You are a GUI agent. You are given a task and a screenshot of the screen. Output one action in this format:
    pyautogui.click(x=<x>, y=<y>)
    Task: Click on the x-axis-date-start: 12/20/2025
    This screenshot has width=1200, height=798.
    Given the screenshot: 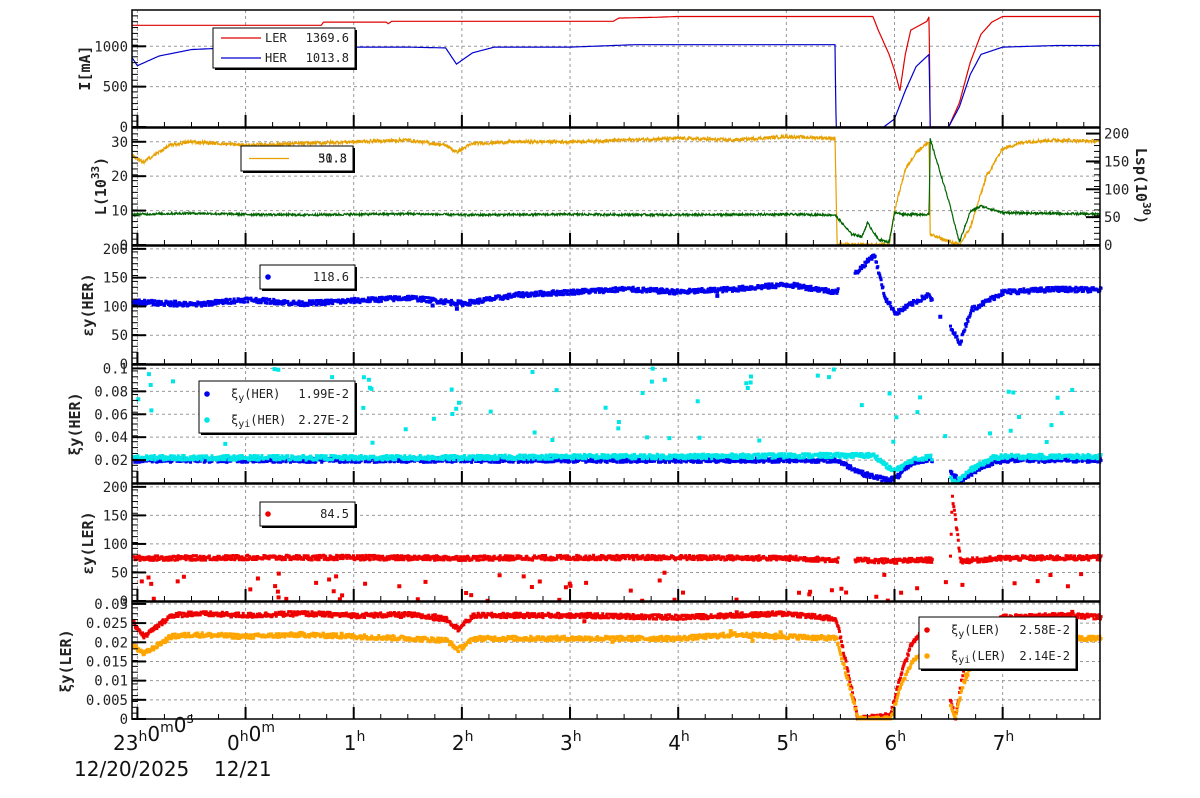 What is the action you would take?
    pyautogui.click(x=131, y=769)
    